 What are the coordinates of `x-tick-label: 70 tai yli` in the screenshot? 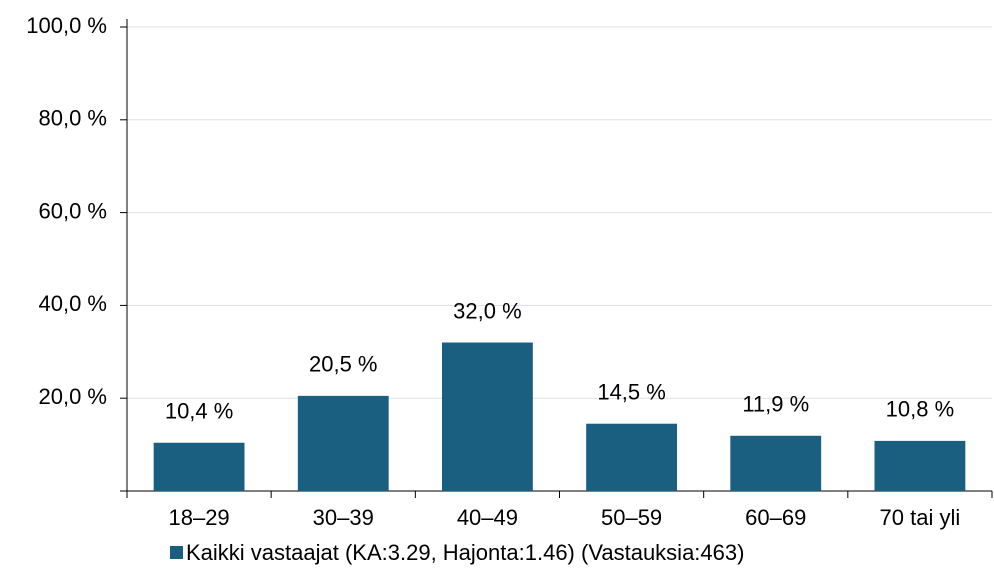 It's located at (920, 517).